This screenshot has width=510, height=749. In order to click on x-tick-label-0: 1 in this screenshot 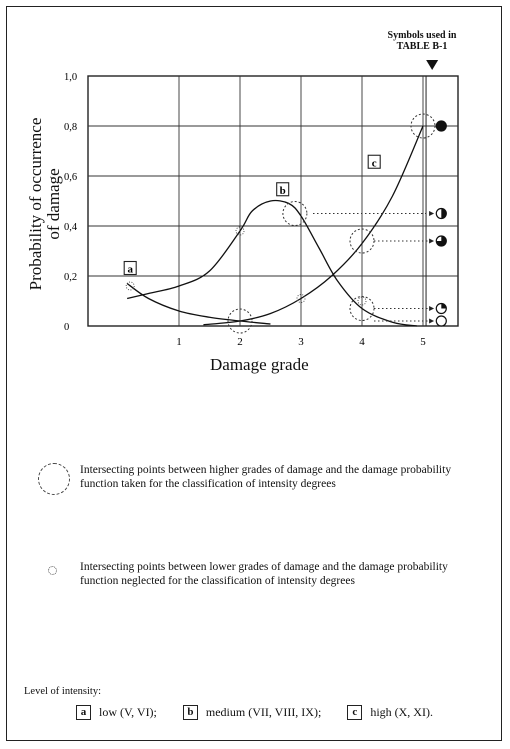, I will do `click(179, 342)`.